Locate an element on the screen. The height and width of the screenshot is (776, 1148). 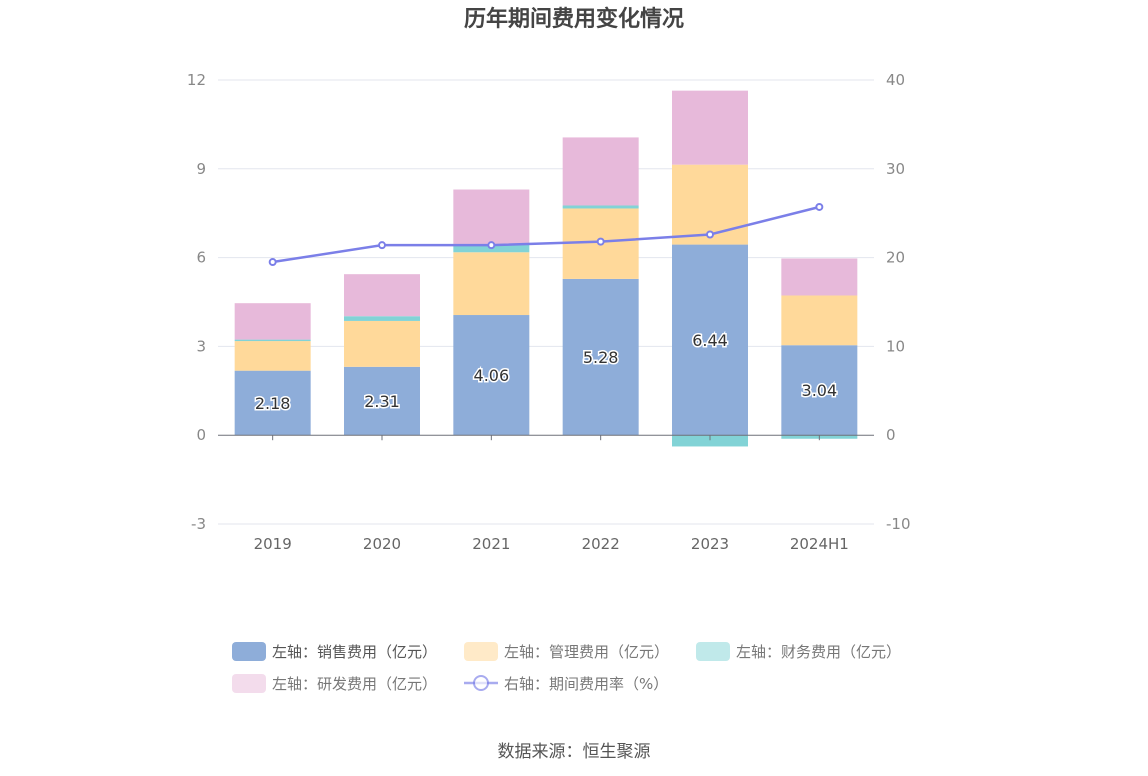
x-axis-tick-label: 2024H1 is located at coordinates (819, 544).